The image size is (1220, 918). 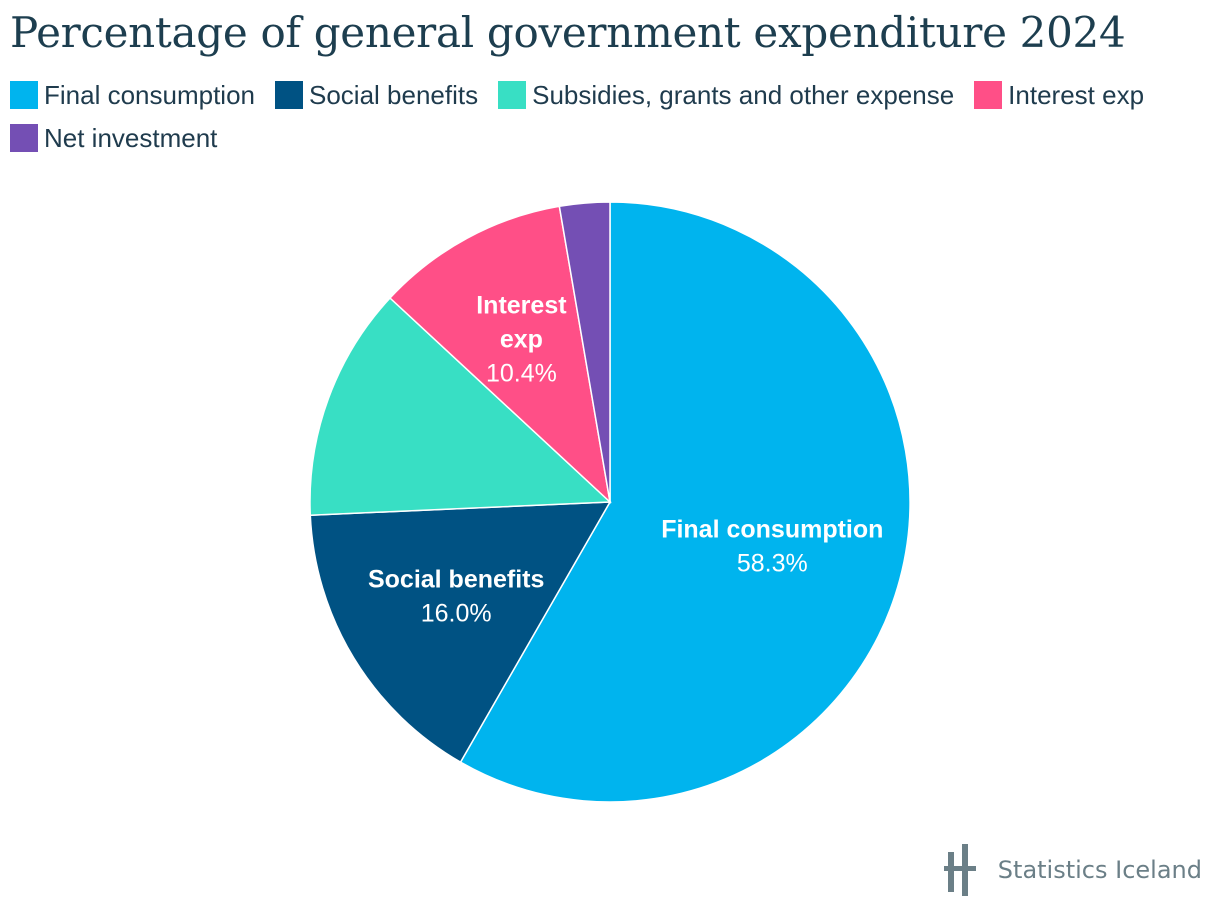 I want to click on legend-item: Interest exp, so click(x=1059, y=95).